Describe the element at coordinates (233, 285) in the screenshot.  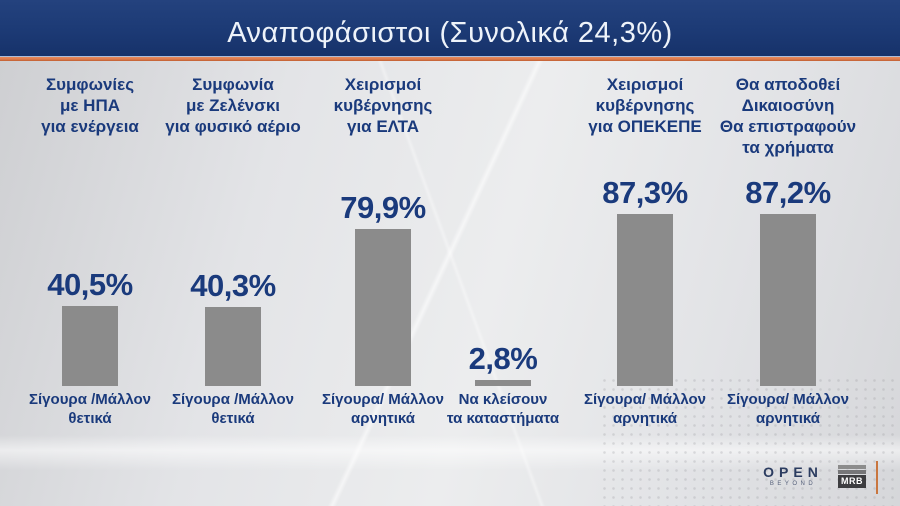
I see `bar-value: 40,3%` at that location.